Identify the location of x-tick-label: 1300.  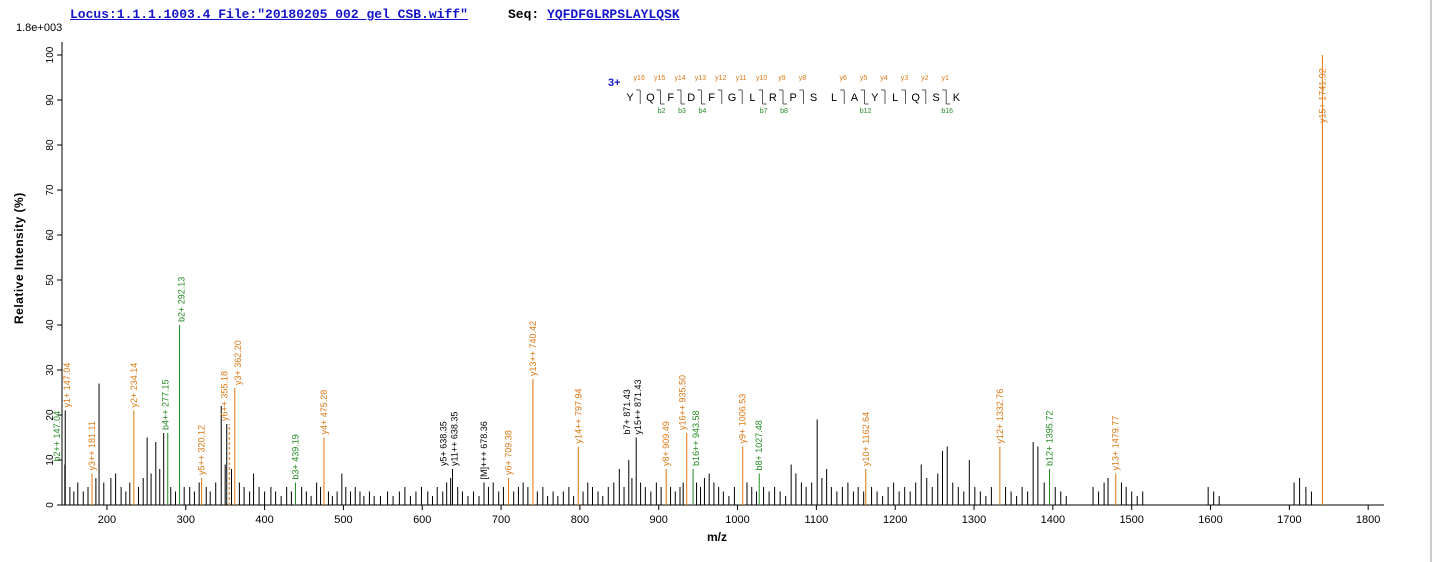
(974, 520).